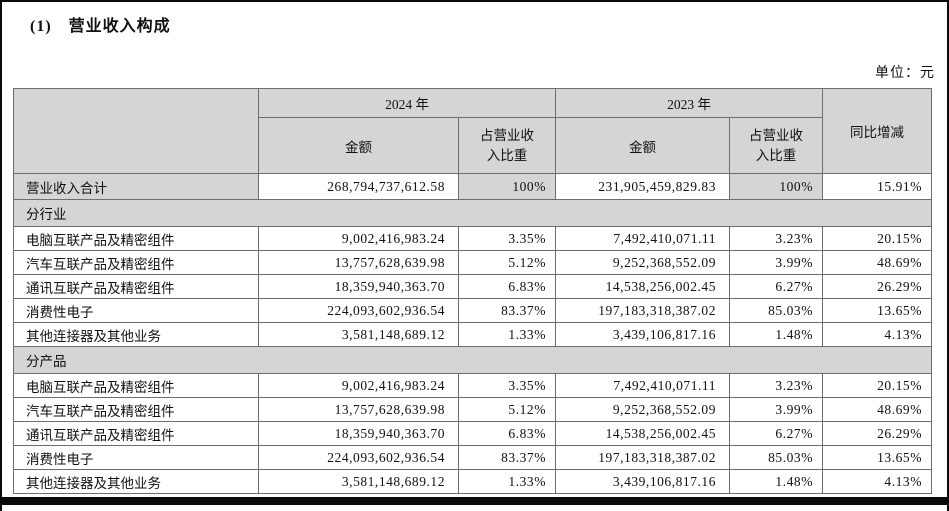 This screenshot has width=949, height=511. Describe the element at coordinates (905, 73) in the screenshot. I see `unit-label: 单位：元` at that location.